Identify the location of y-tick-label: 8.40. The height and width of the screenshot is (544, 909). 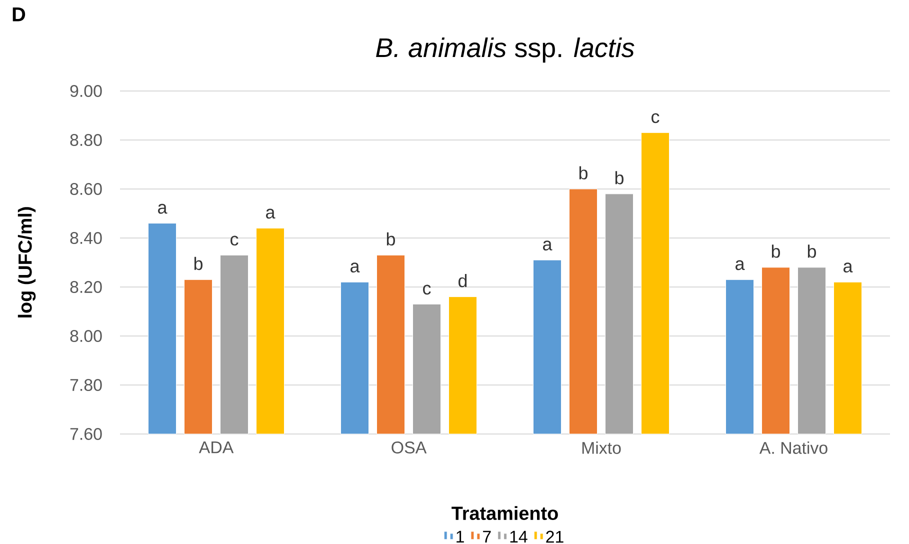
(86, 238).